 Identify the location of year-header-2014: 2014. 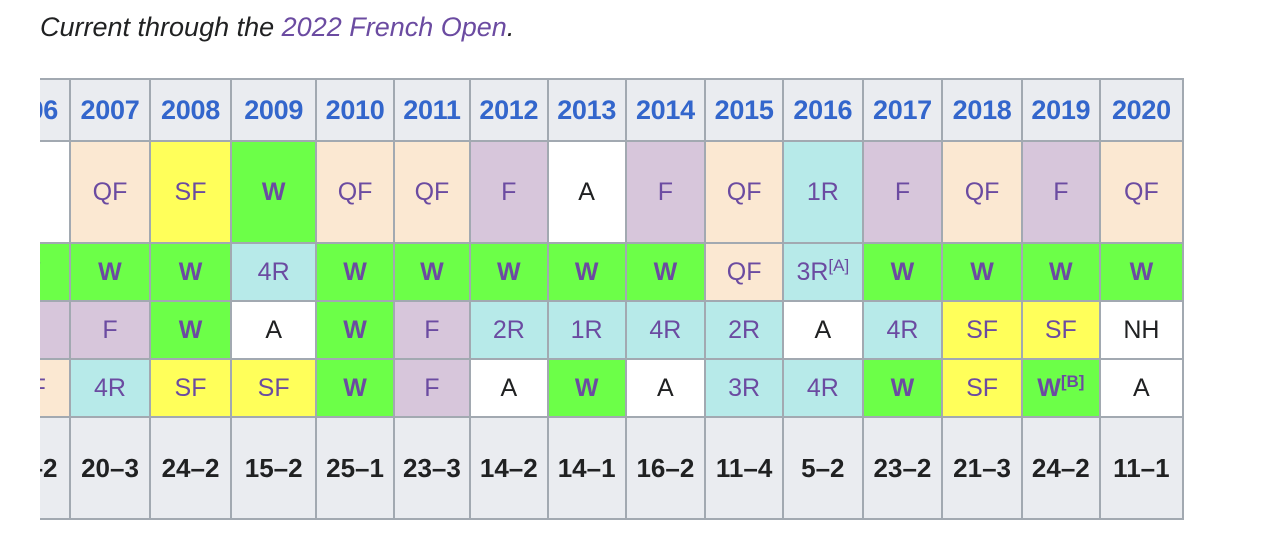
(665, 110).